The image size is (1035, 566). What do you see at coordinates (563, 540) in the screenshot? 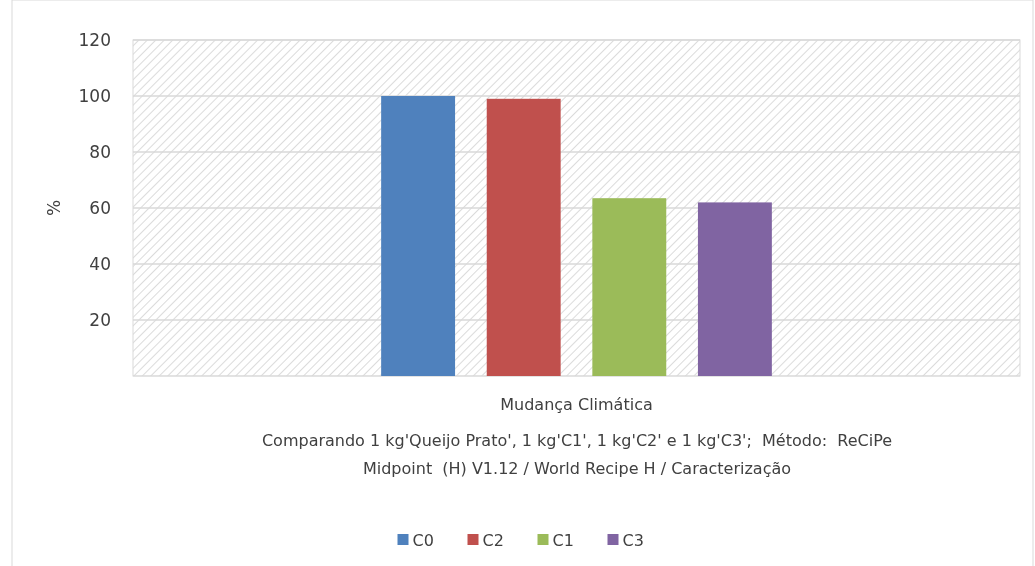
I see `legend-label: C1` at bounding box center [563, 540].